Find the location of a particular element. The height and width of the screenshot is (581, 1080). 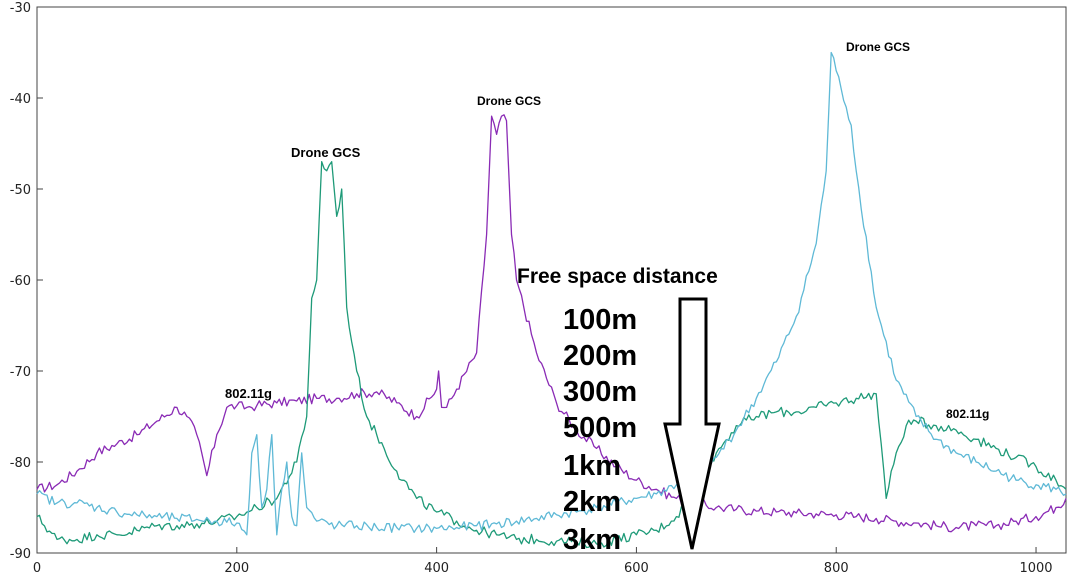

y-tick-label: -80 is located at coordinates (20, 463).